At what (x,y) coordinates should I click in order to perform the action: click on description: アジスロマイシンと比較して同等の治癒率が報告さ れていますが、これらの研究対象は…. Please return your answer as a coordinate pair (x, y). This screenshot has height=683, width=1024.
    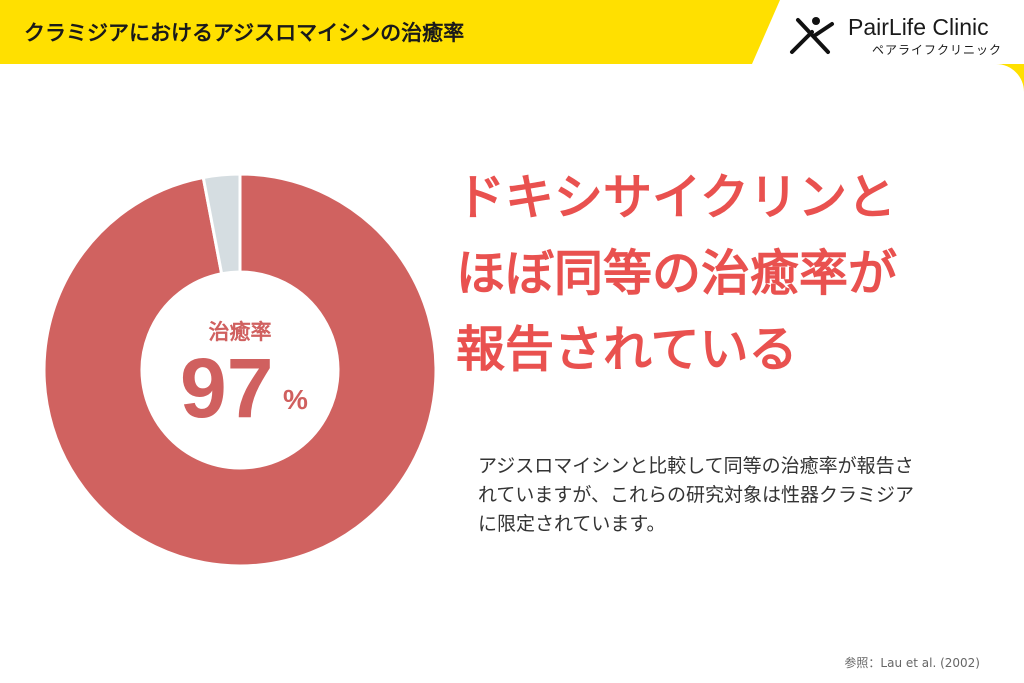
    Looking at the image, I should click on (738, 495).